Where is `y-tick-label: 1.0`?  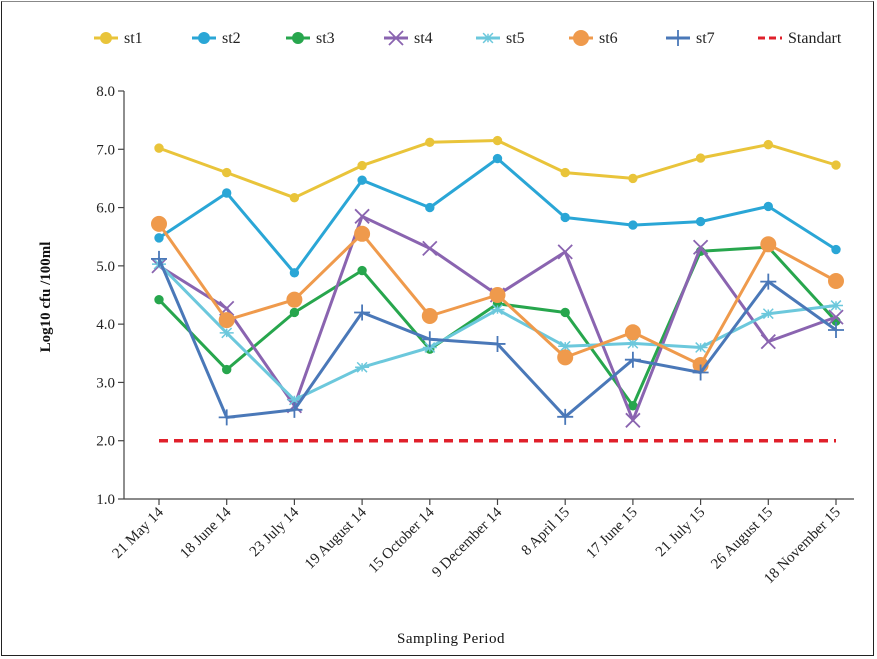 y-tick-label: 1.0 is located at coordinates (105, 500).